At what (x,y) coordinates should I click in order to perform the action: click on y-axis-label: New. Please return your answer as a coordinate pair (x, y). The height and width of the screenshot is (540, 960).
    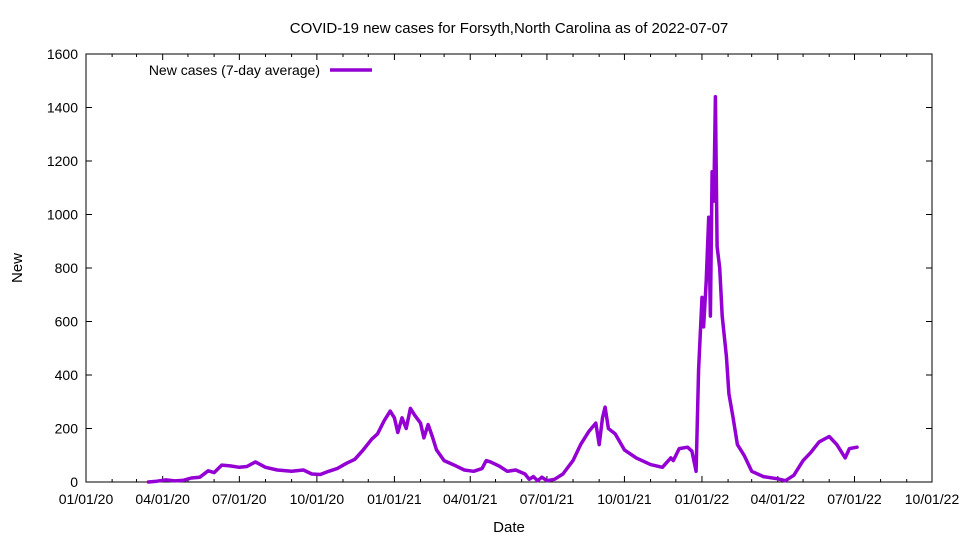
    Looking at the image, I should click on (17, 268).